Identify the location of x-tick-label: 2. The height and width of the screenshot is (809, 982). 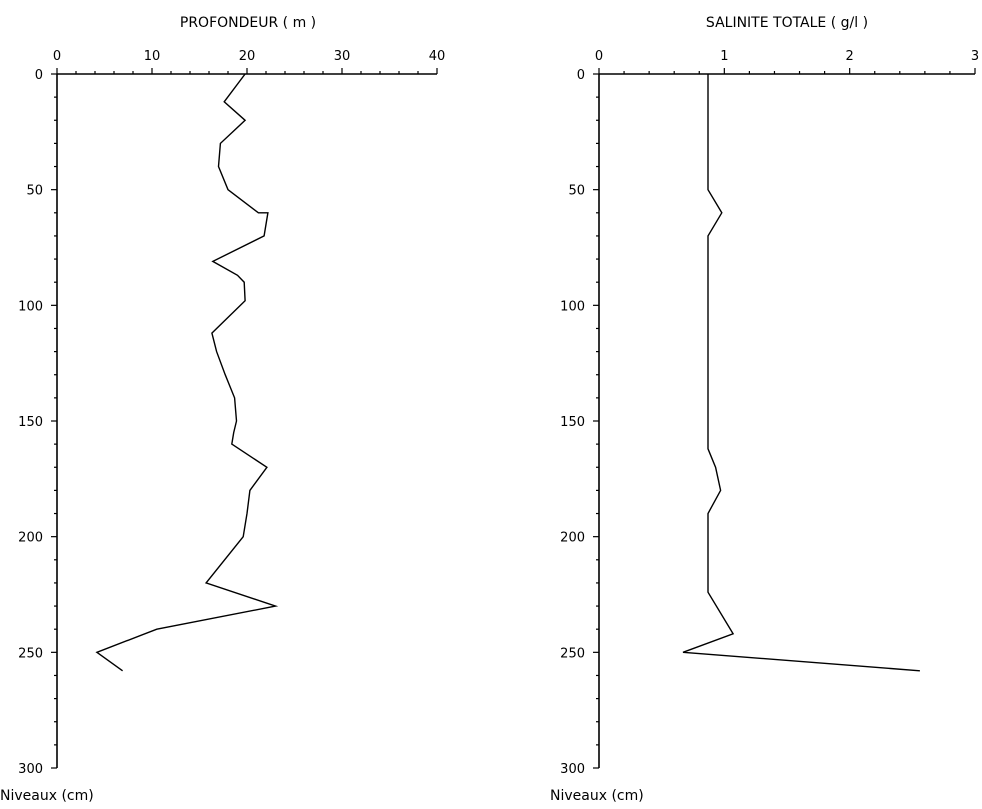
(850, 56).